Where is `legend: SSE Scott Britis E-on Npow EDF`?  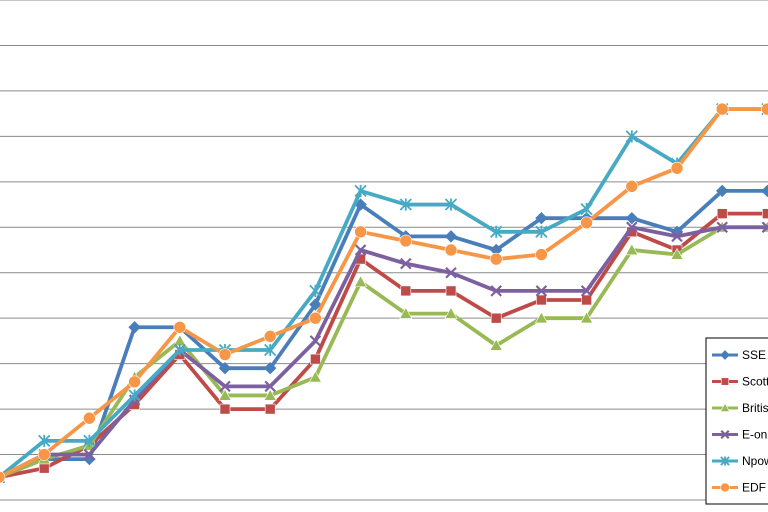 legend: SSE Scott Britis E-on Npow EDF is located at coordinates (736, 421).